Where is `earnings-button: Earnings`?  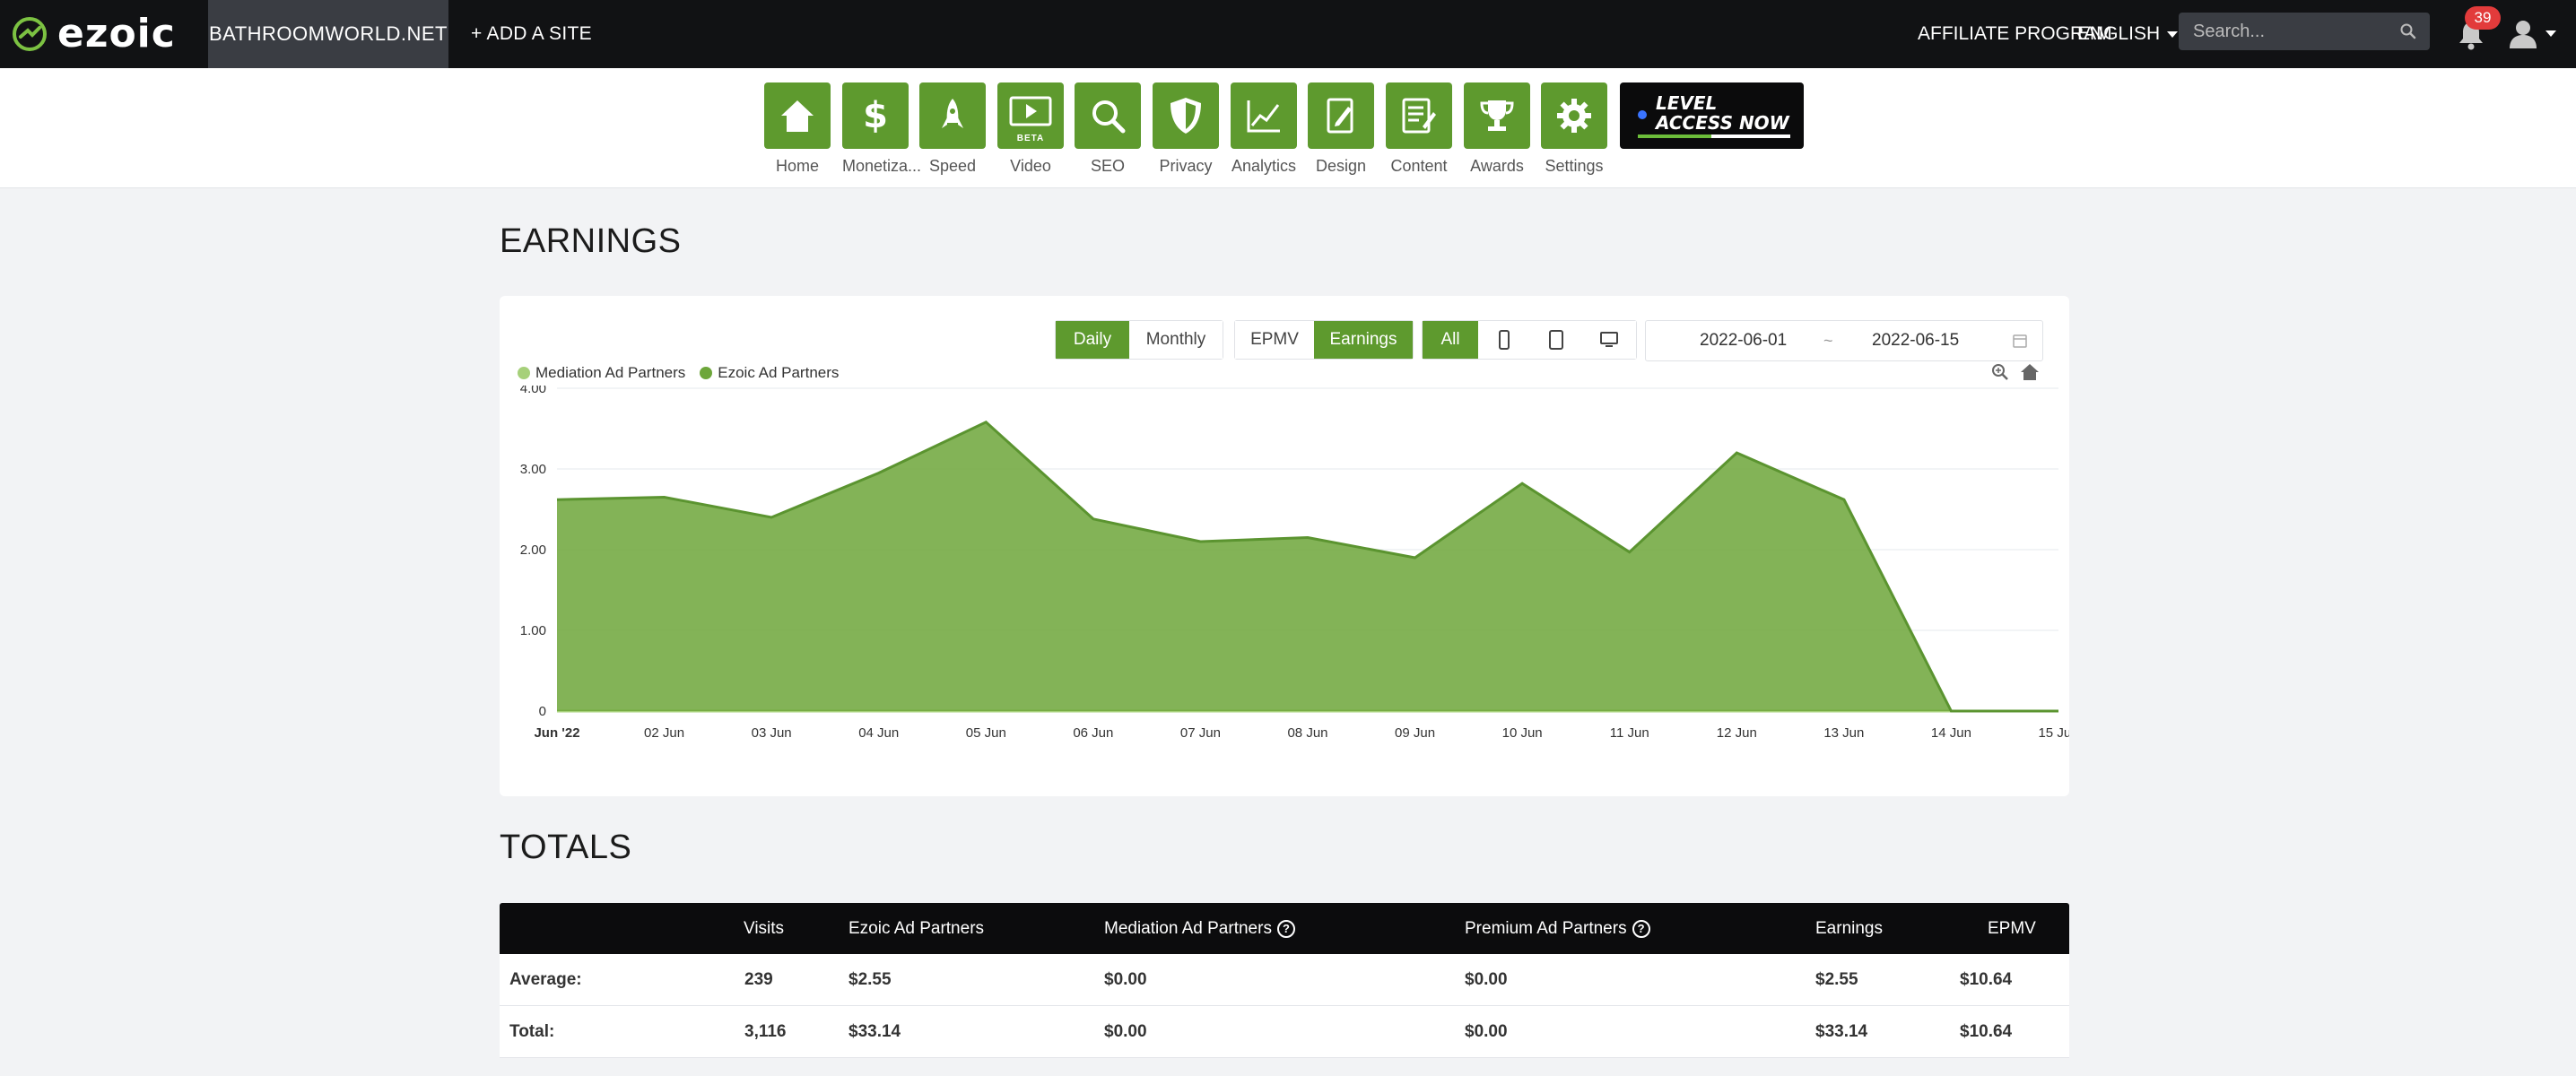 earnings-button: Earnings is located at coordinates (1363, 340).